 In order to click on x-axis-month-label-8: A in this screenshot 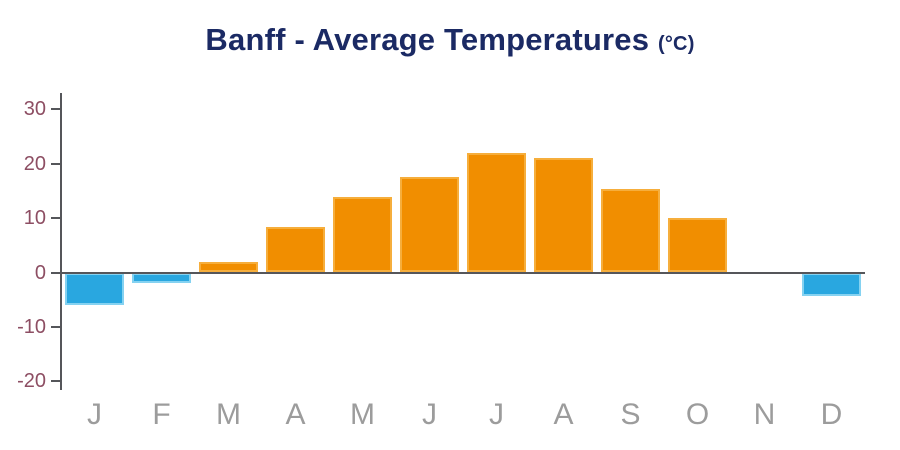, I will do `click(563, 414)`.